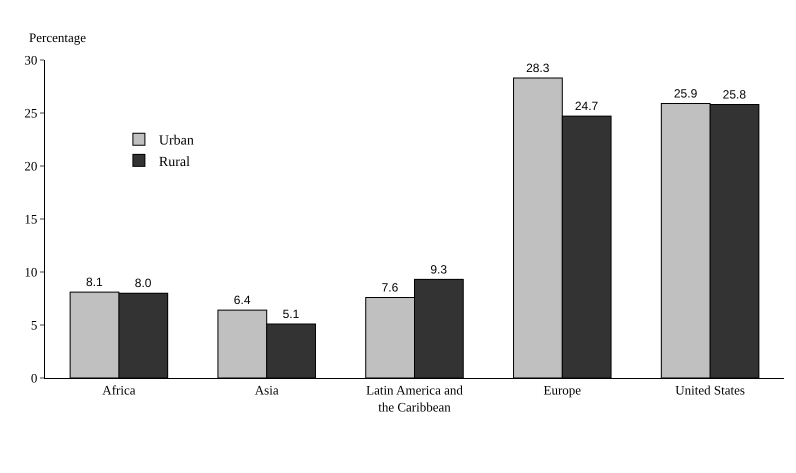 The height and width of the screenshot is (473, 796). Describe the element at coordinates (734, 95) in the screenshot. I see `data-label: 25.8` at that location.